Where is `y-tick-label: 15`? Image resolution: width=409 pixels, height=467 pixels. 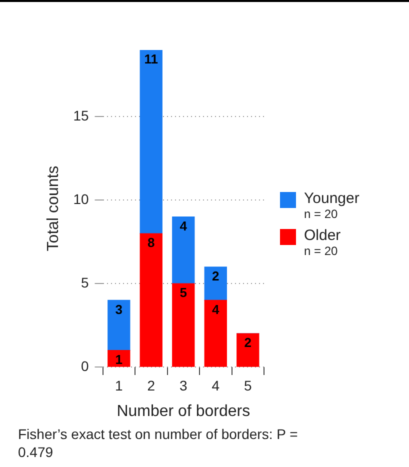 y-tick-label: 15 is located at coordinates (81, 116).